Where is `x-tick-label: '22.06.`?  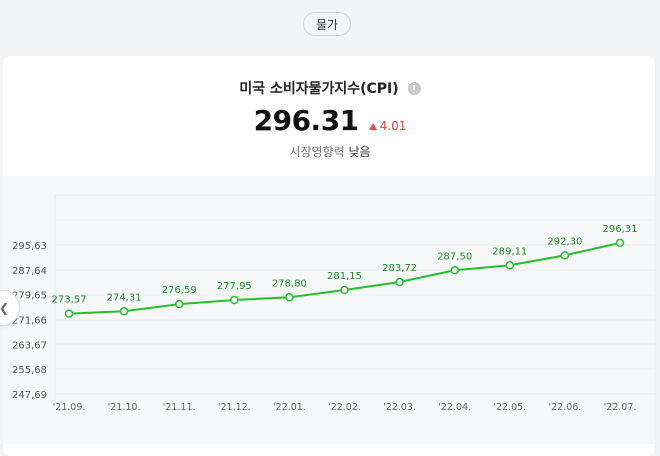 x-tick-label: '22.06. is located at coordinates (564, 407).